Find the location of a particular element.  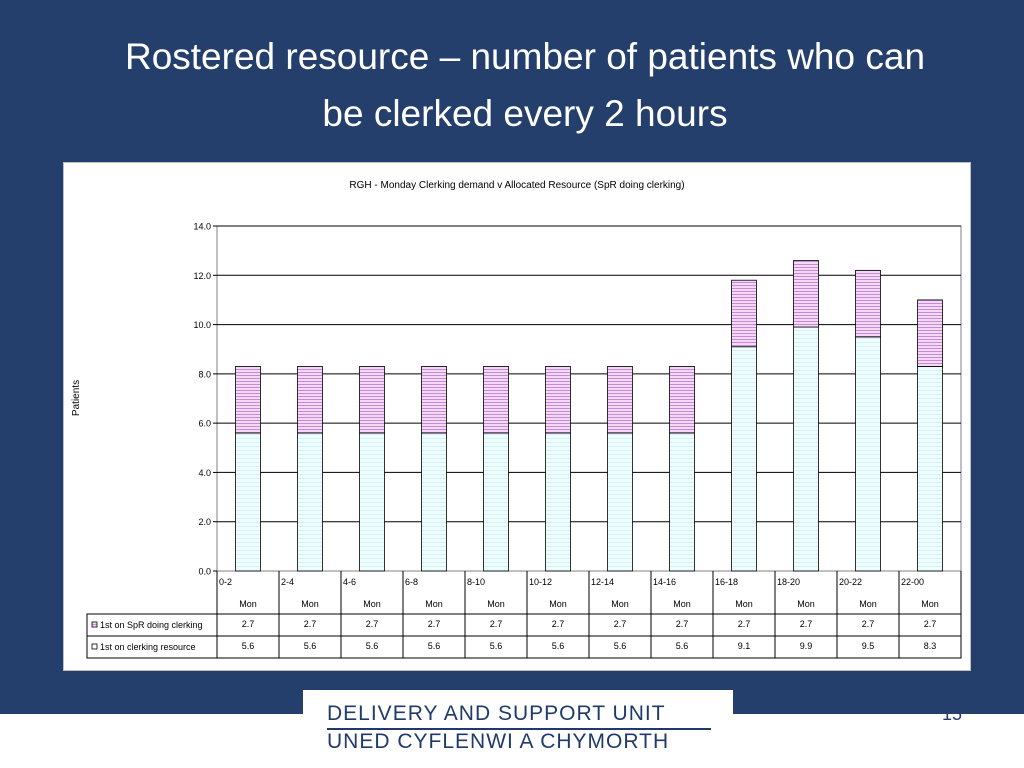

slide-title-line2: be clerked every 2 hours is located at coordinates (525, 113).